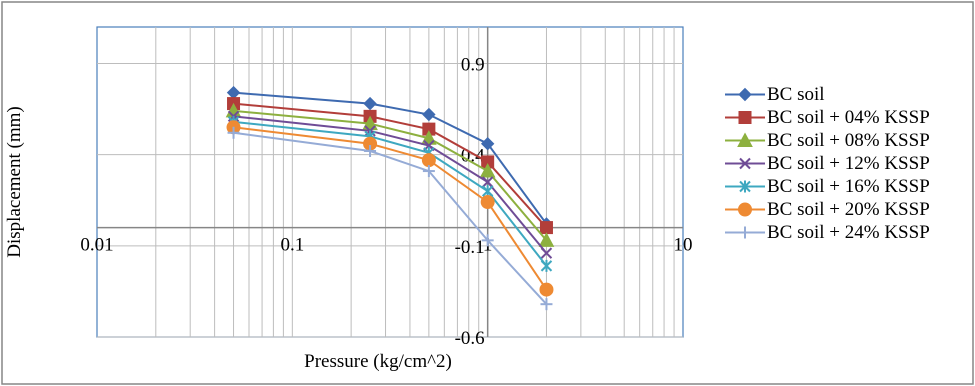 The image size is (975, 386). I want to click on legend-label: BC soil + 12% KSSP, so click(848, 163).